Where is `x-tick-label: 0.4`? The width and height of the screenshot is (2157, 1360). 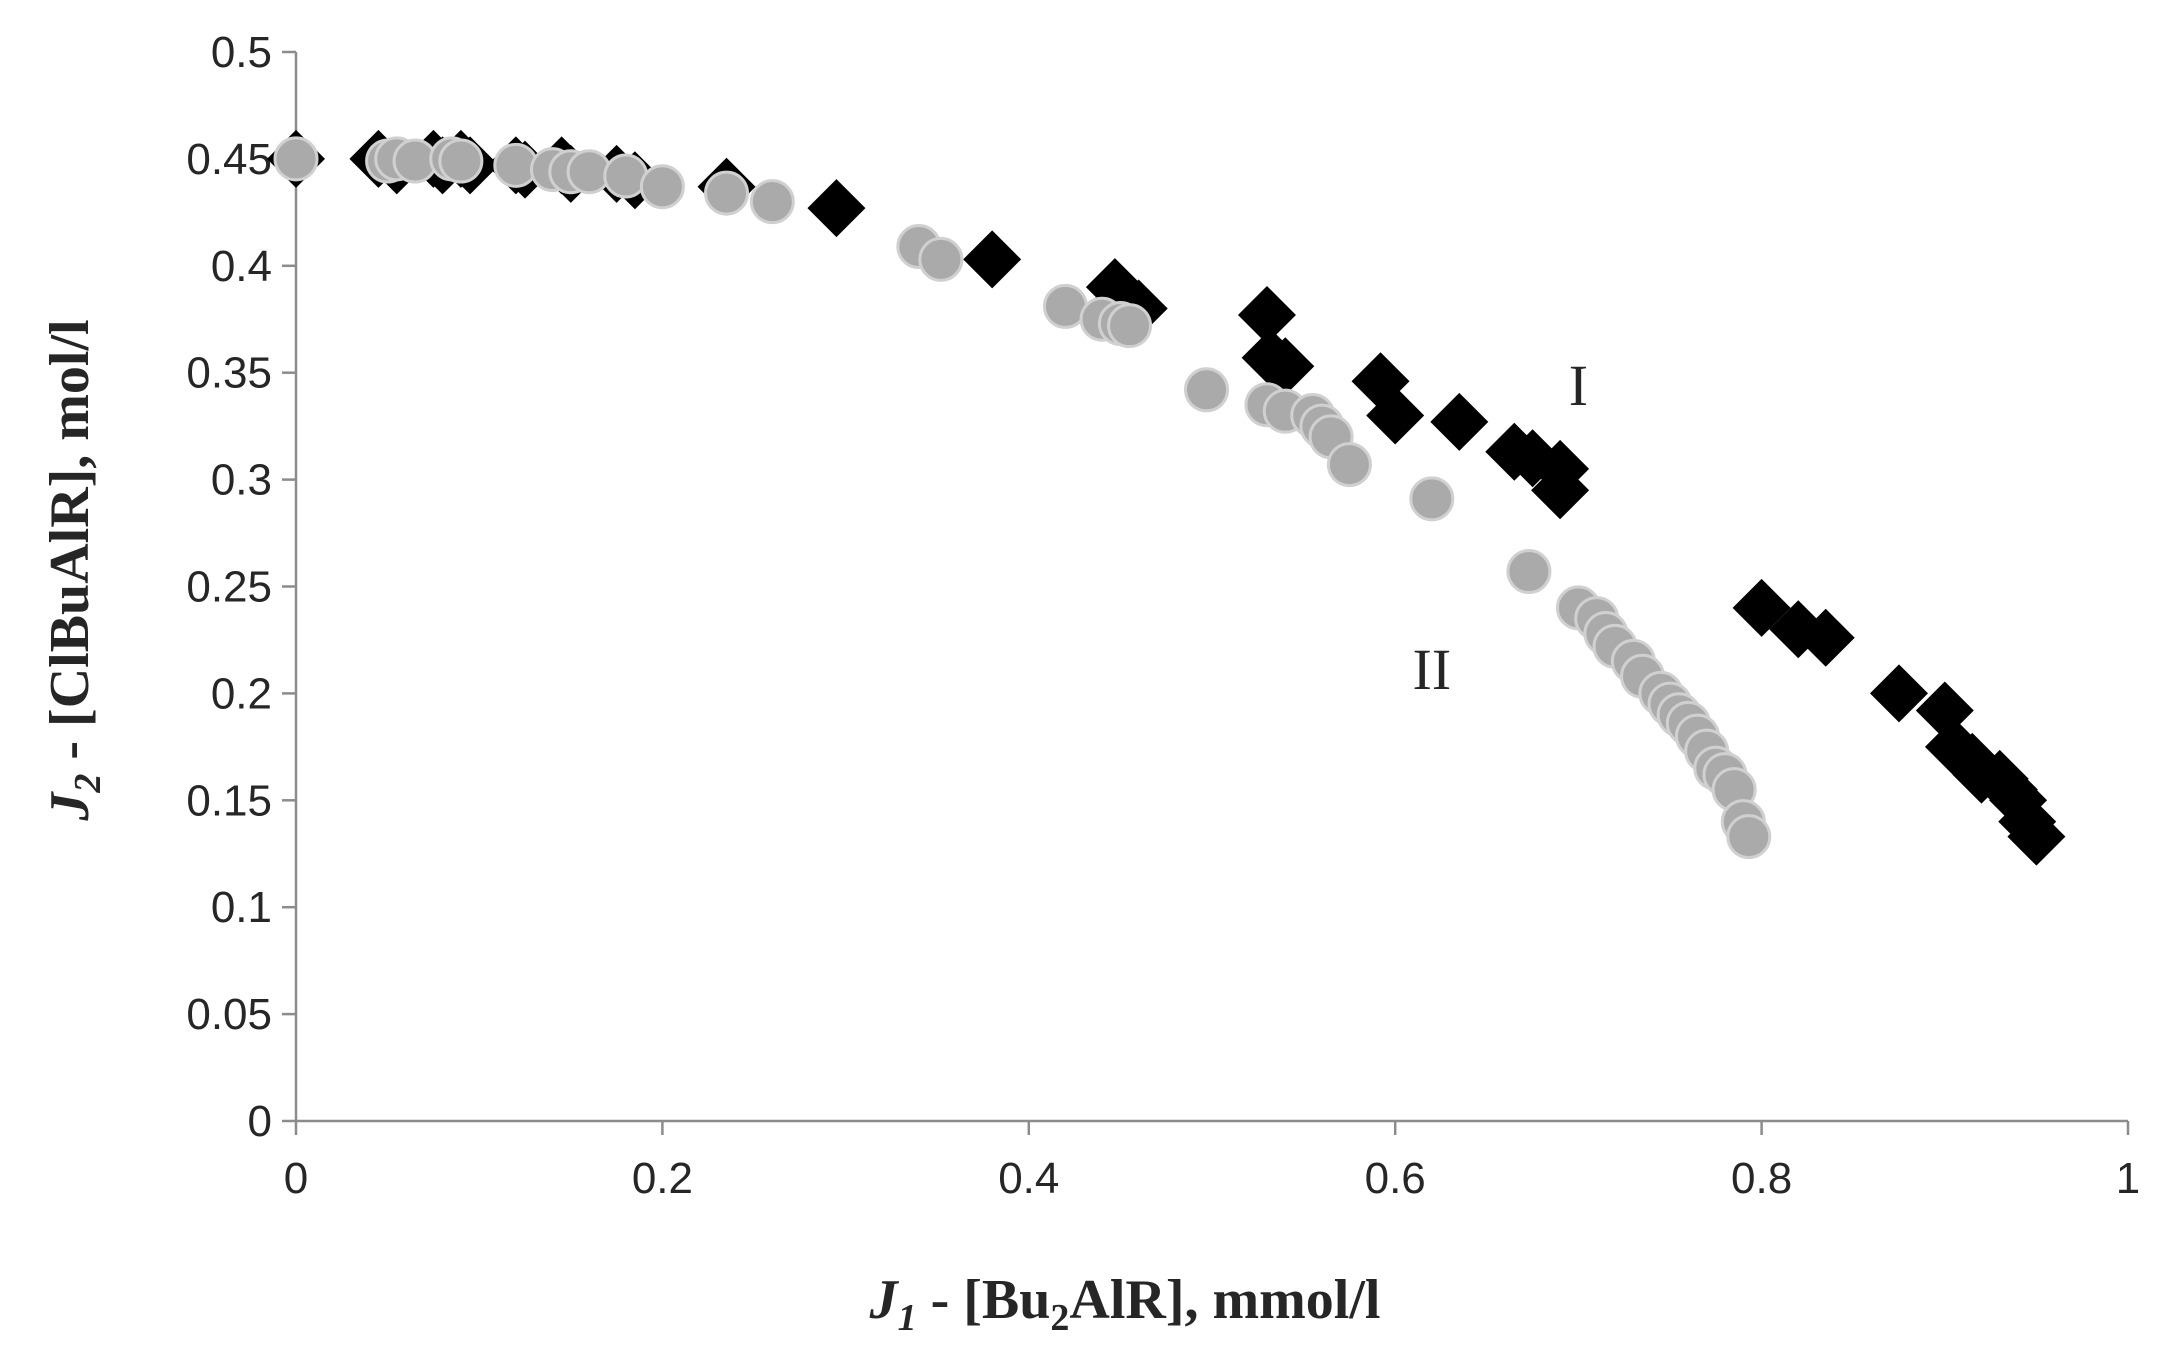 x-tick-label: 0.4 is located at coordinates (1028, 1178).